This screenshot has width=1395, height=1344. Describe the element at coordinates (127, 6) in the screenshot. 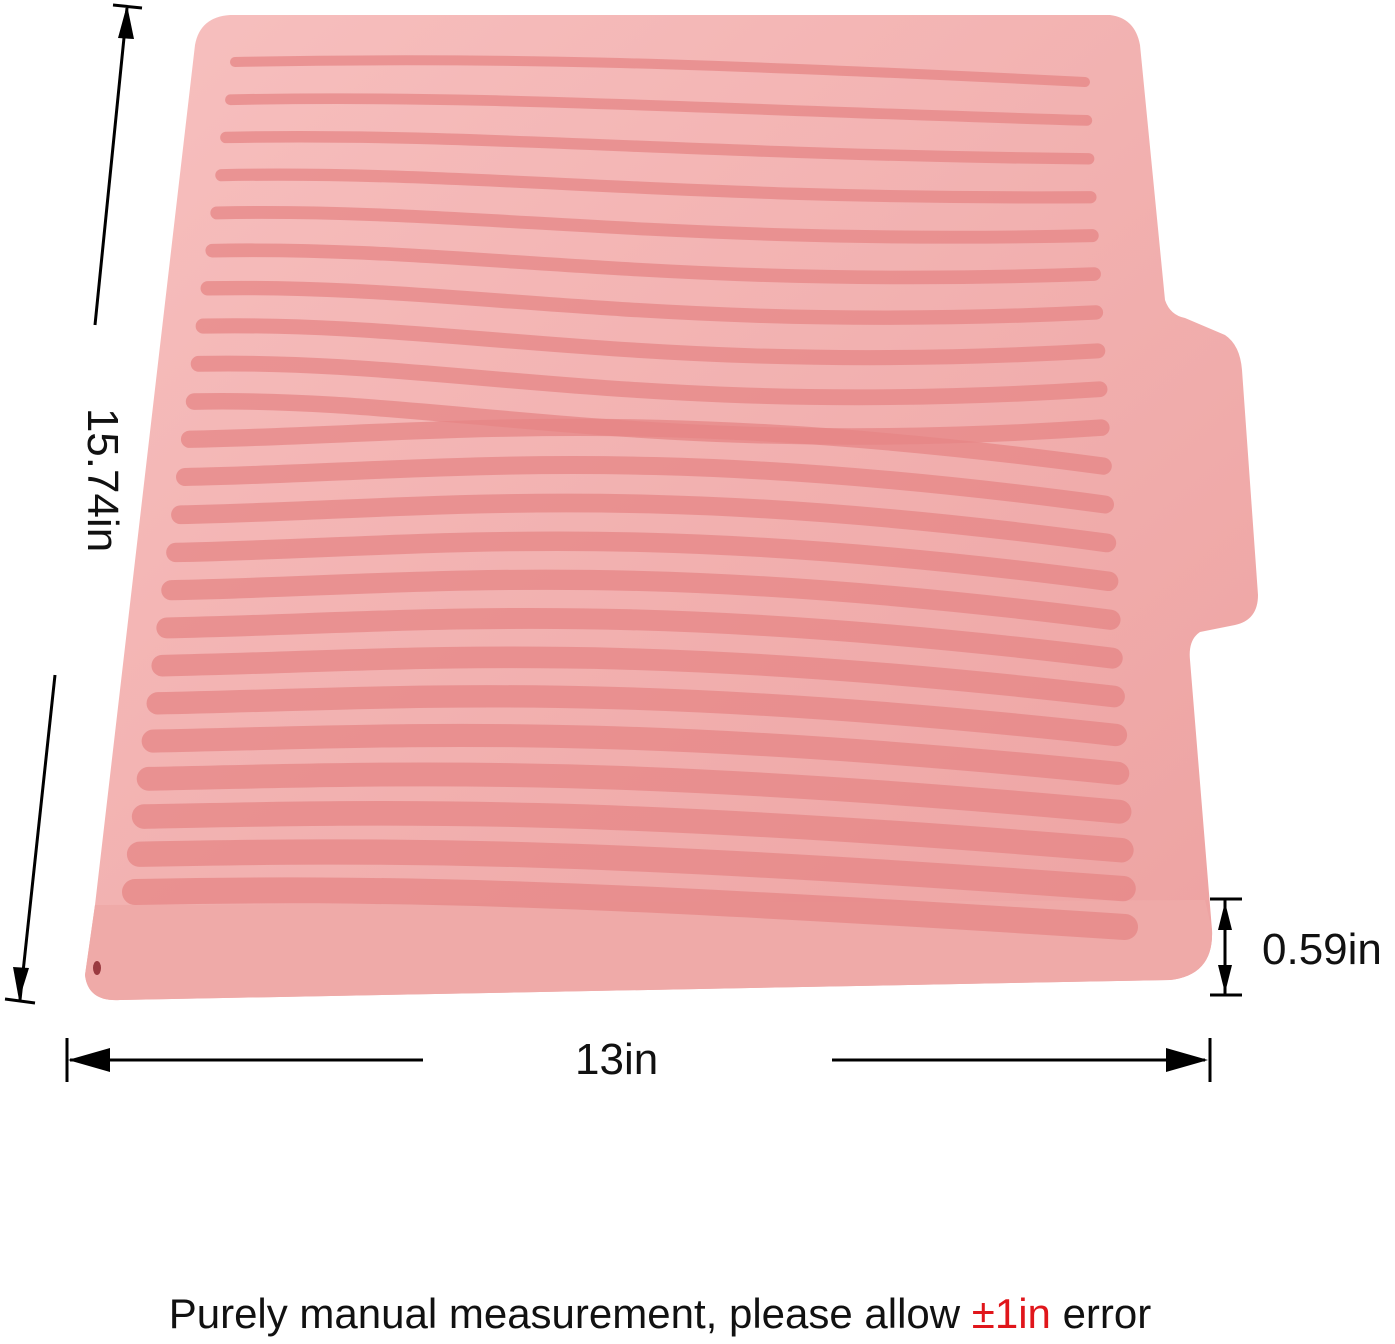

I see `length-tick-top` at that location.